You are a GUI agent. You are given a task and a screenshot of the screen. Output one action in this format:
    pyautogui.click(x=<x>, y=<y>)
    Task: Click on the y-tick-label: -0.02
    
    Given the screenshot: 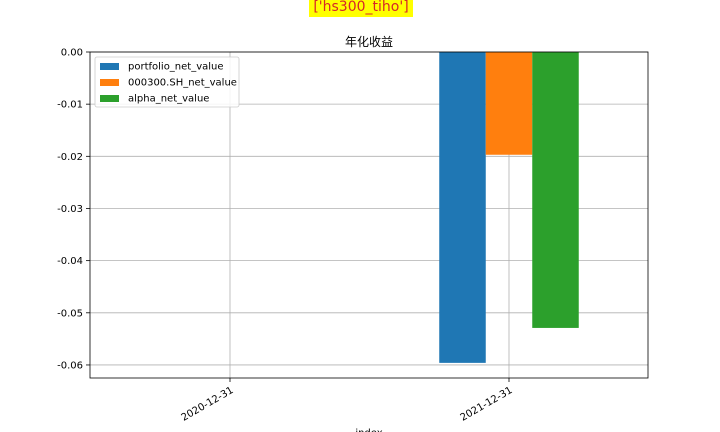 What is the action you would take?
    pyautogui.click(x=70, y=157)
    